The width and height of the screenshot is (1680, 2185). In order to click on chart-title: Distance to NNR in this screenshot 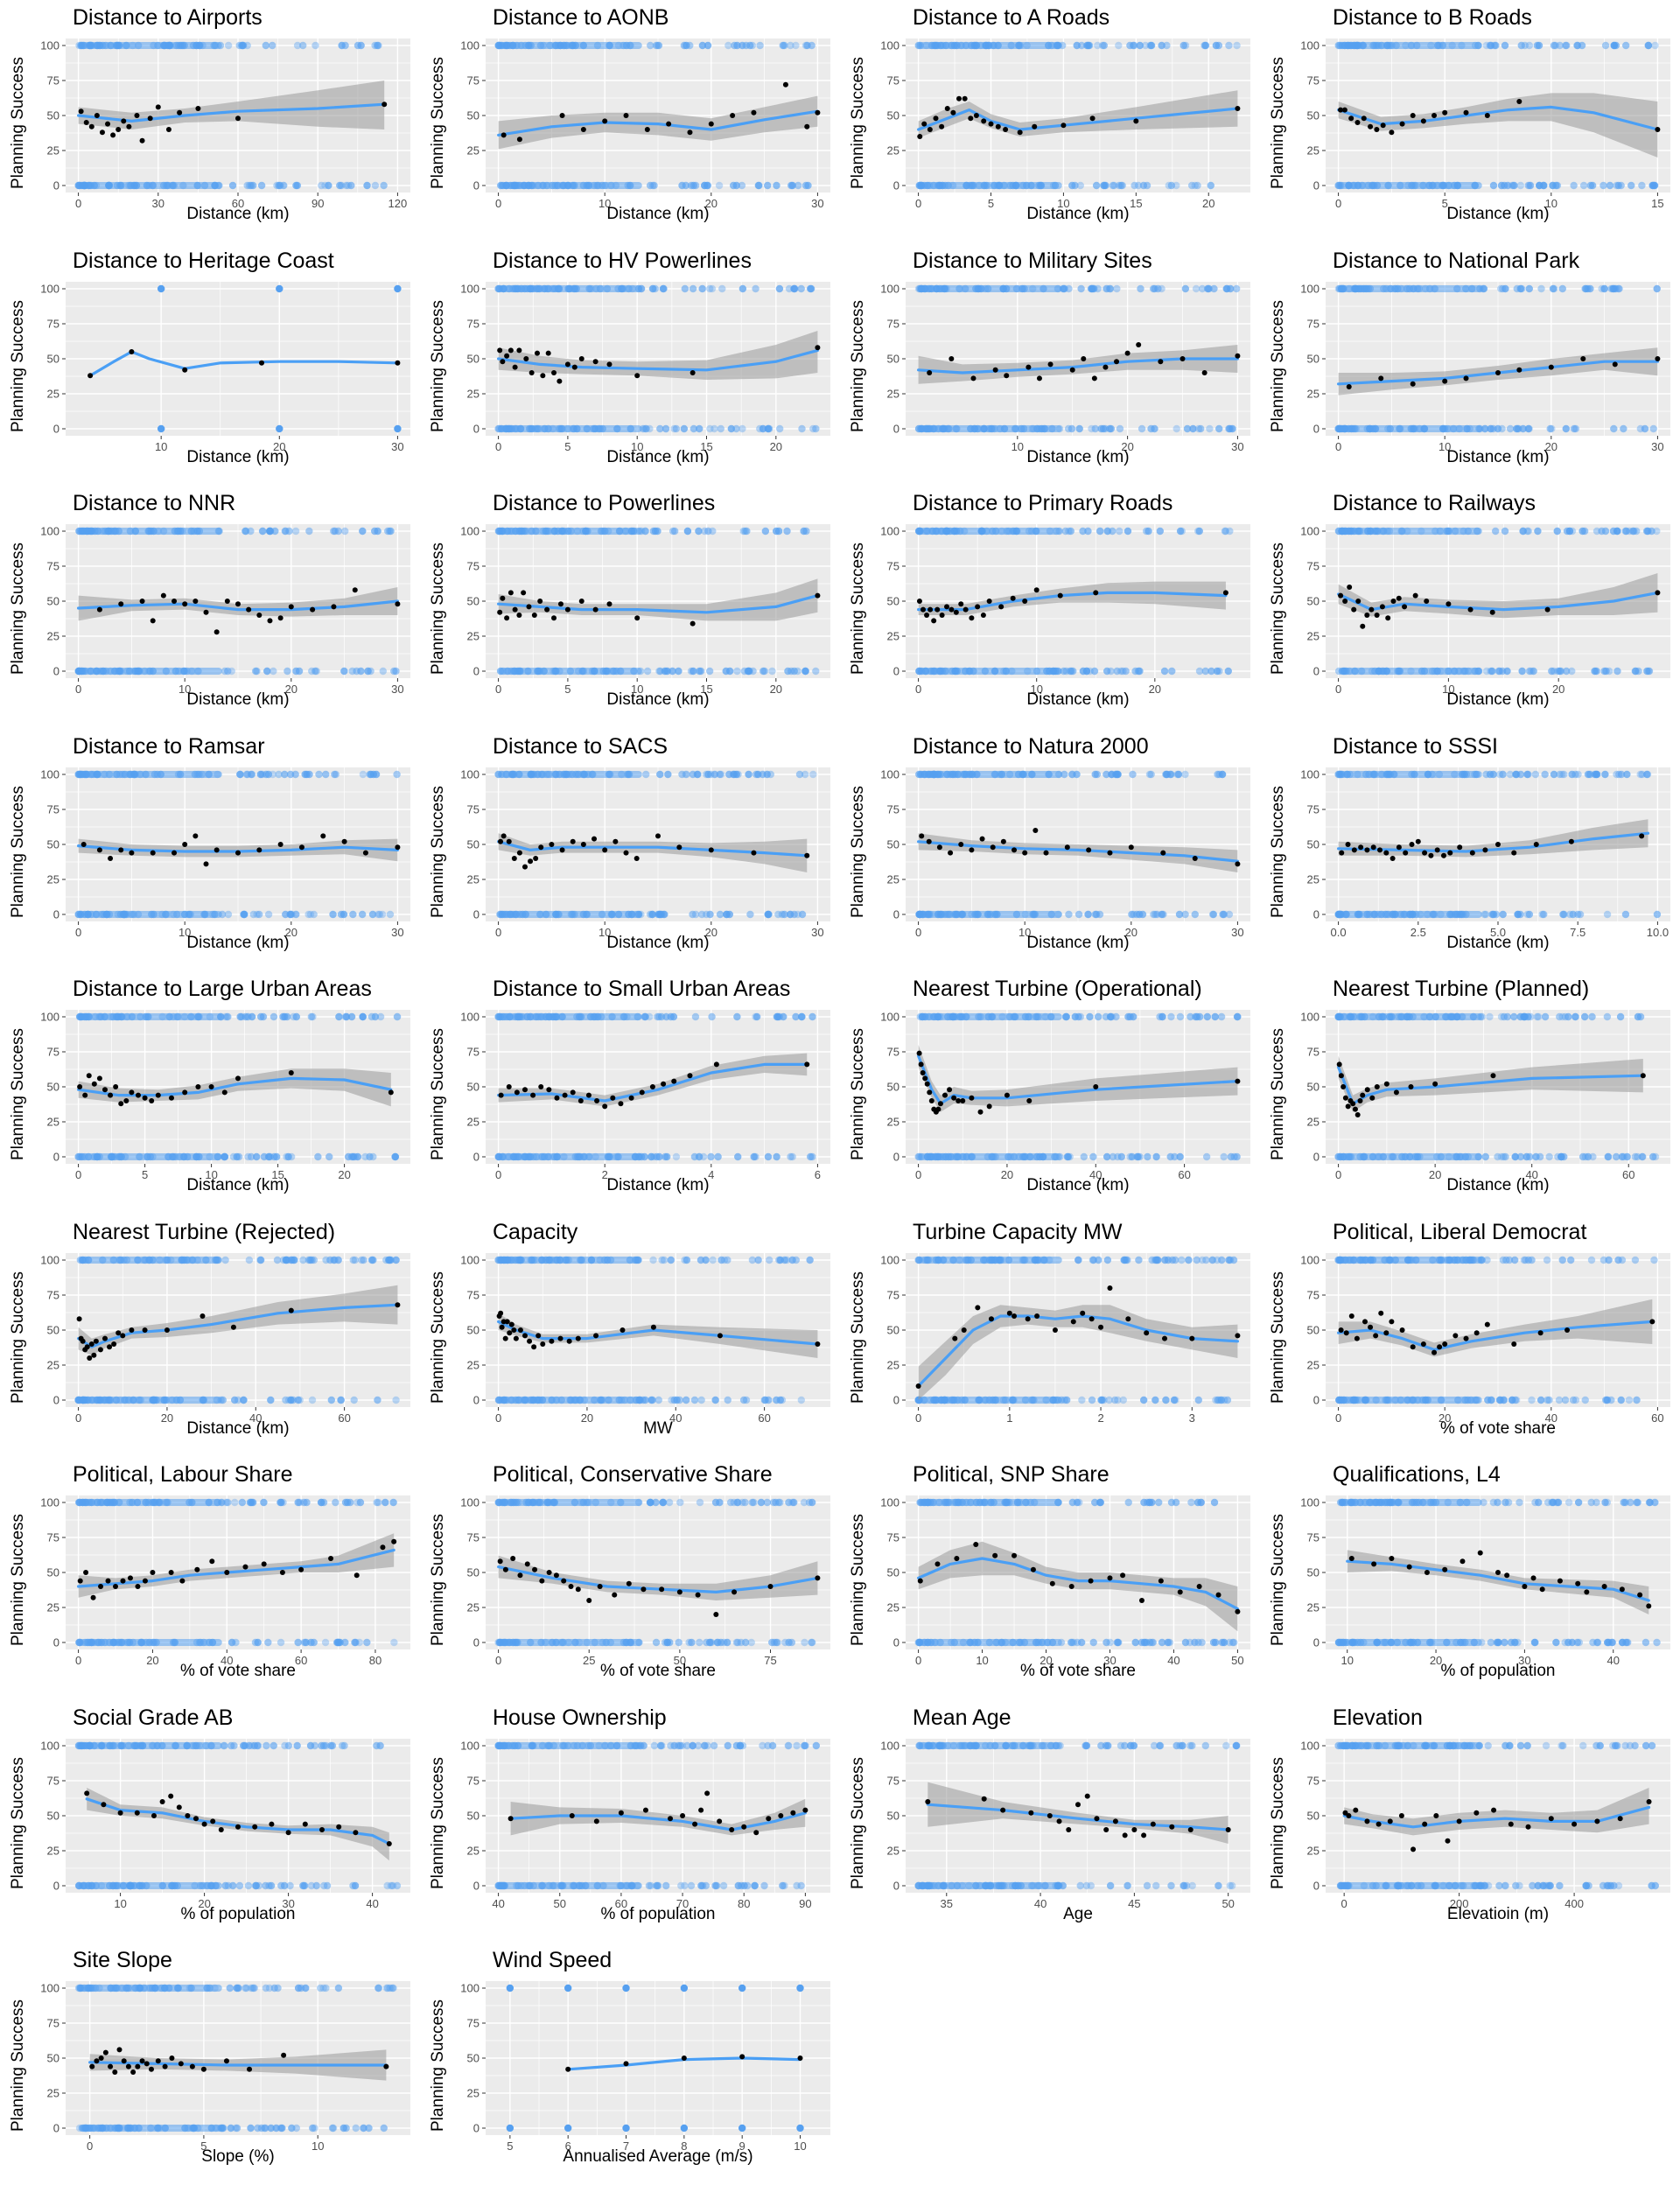, I will do `click(154, 503)`.